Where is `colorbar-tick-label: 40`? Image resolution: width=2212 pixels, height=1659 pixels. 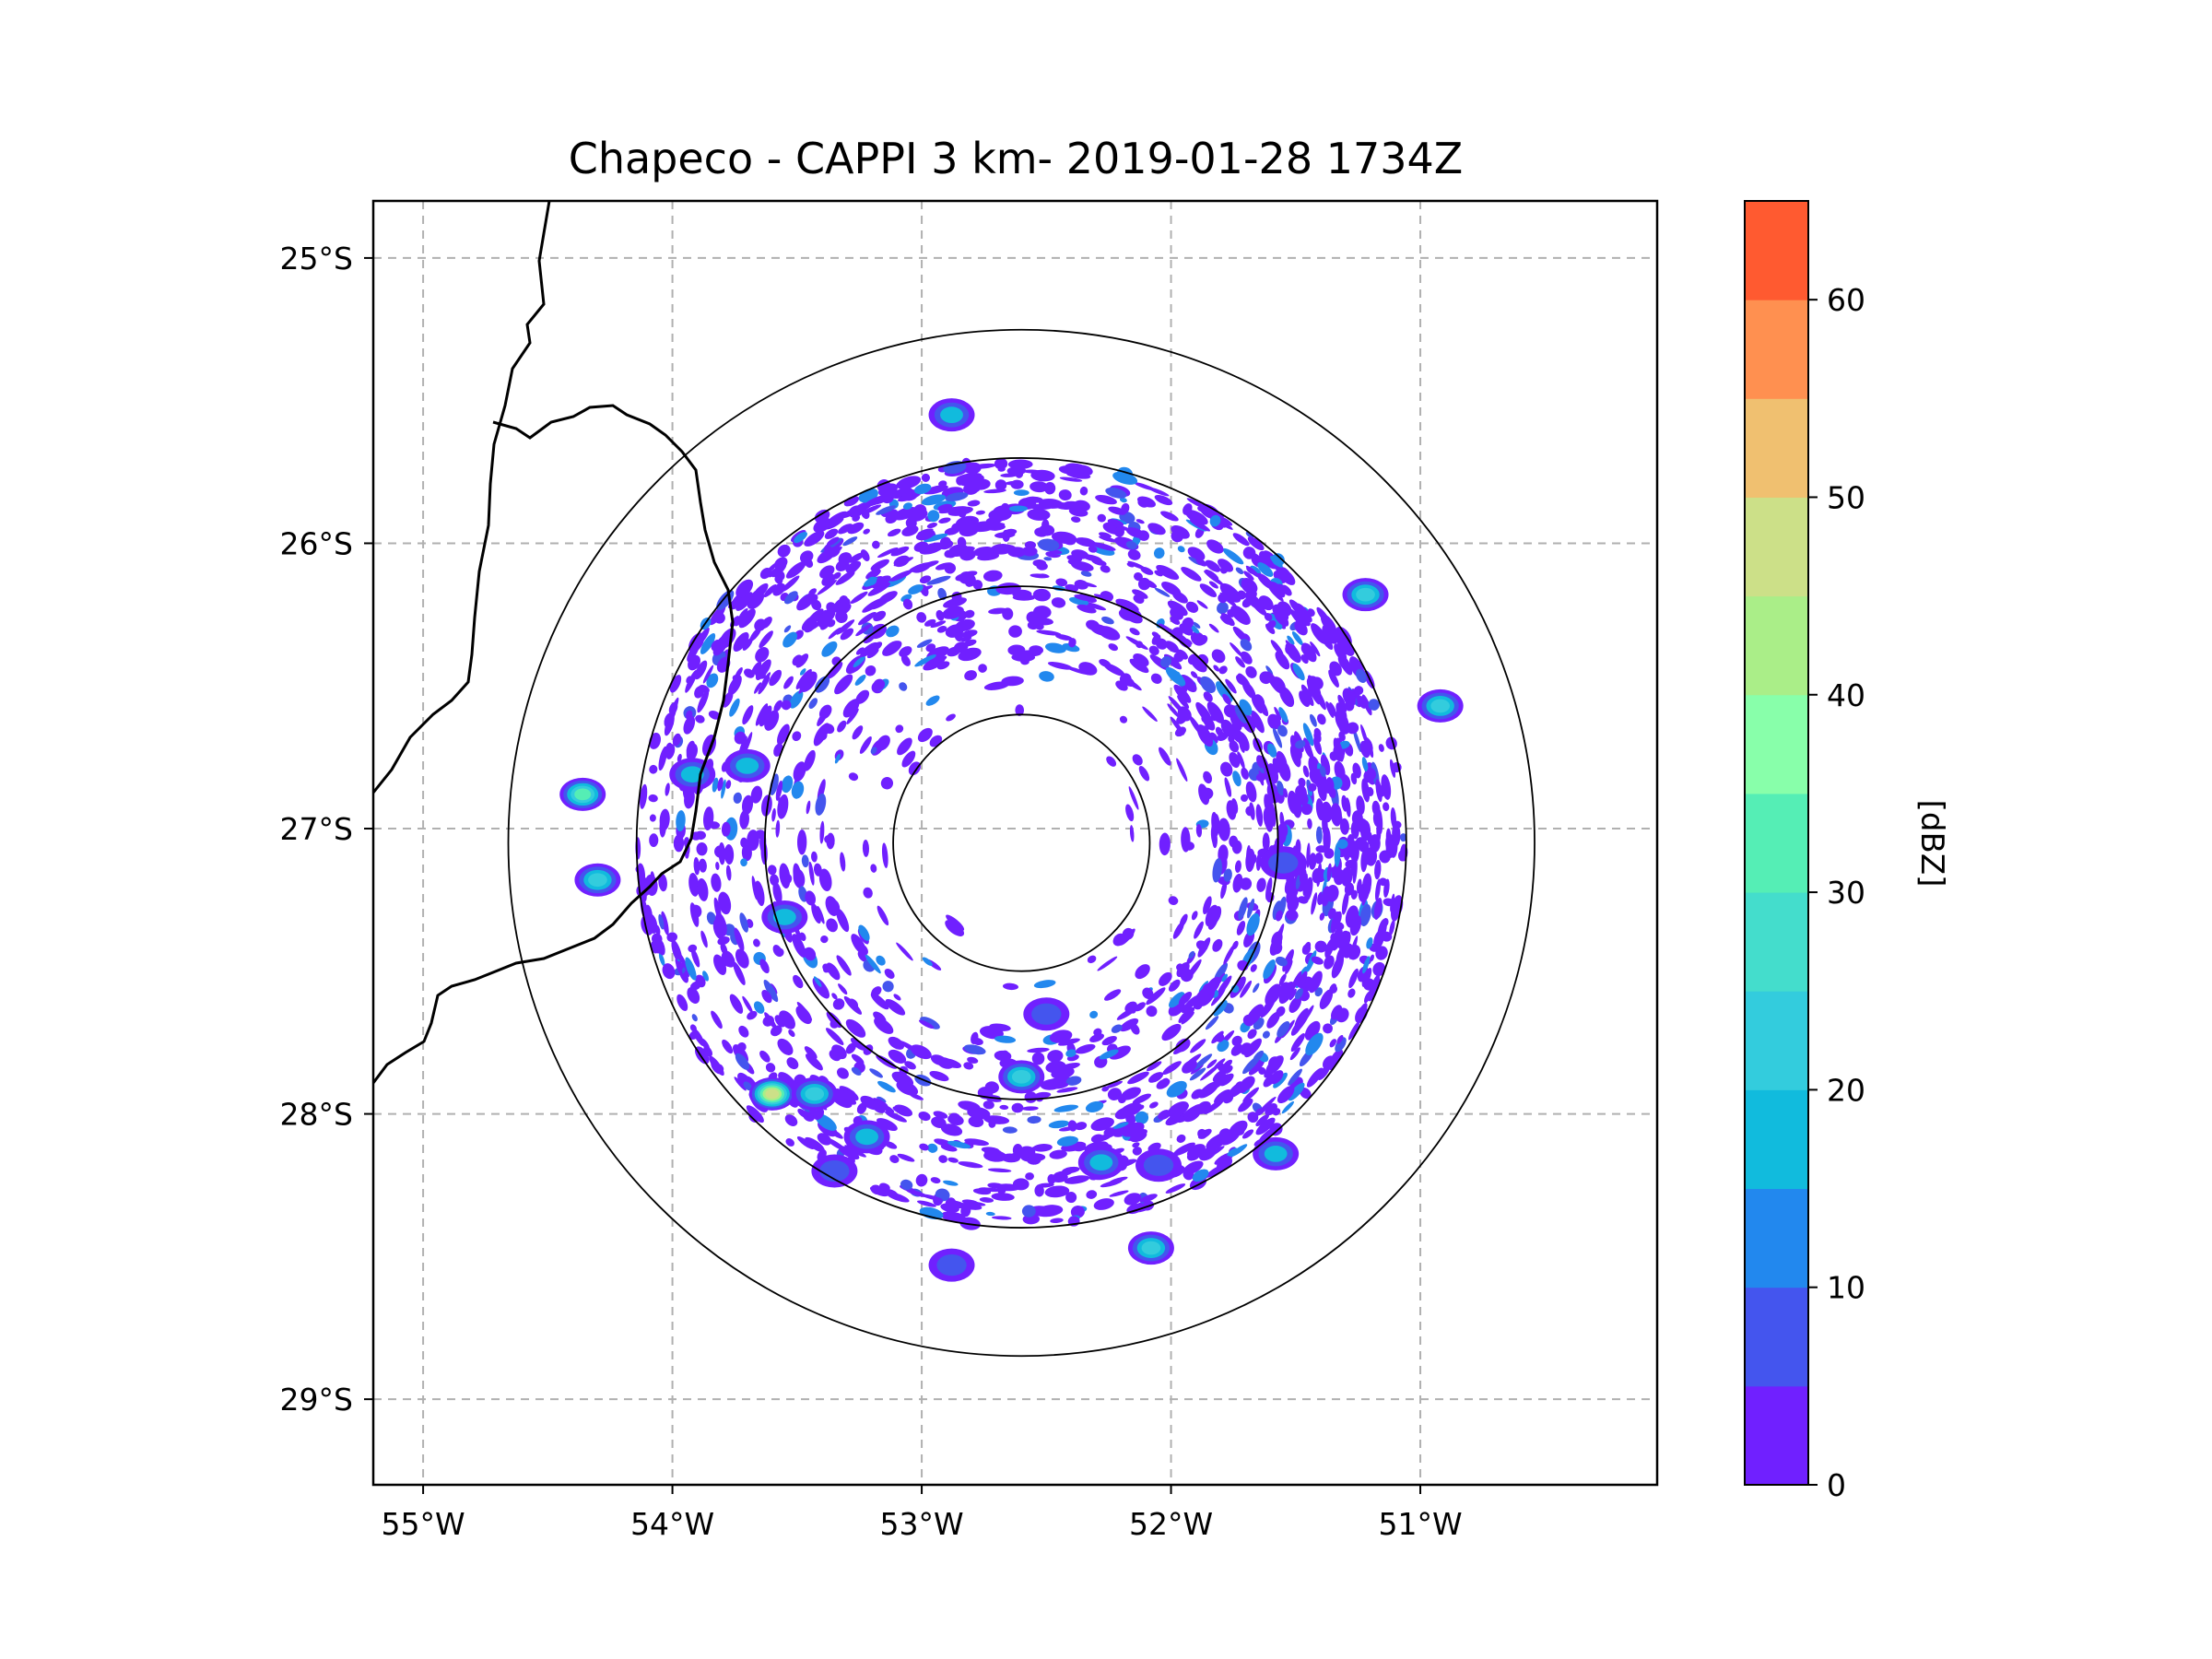
colorbar-tick-label: 40 is located at coordinates (1846, 695).